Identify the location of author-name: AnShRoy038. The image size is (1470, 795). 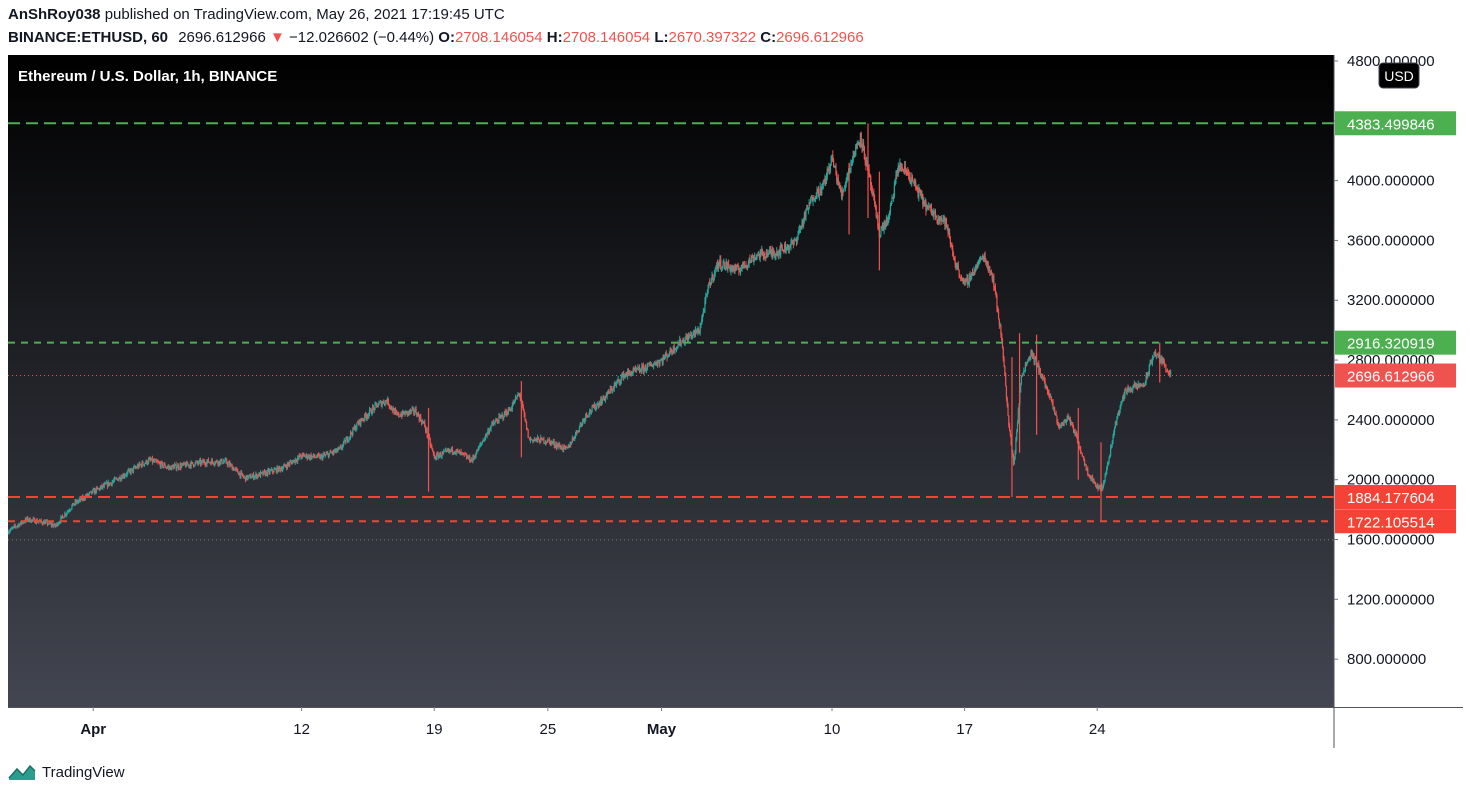
(54, 14).